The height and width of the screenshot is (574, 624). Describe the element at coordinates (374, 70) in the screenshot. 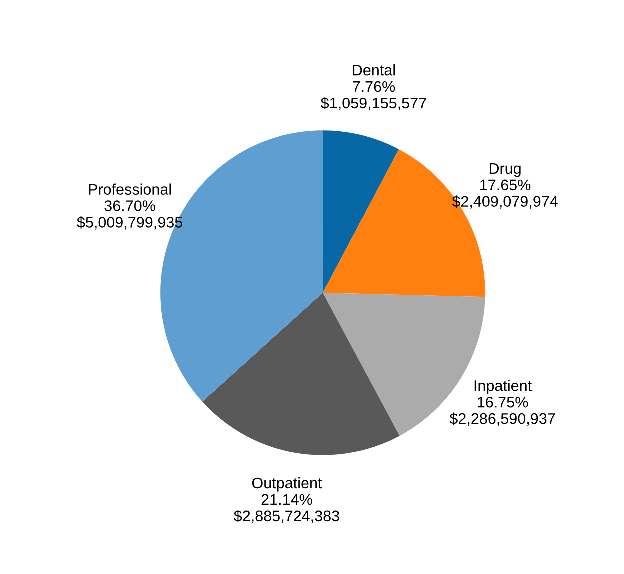

I see `slice-label: Dental` at that location.